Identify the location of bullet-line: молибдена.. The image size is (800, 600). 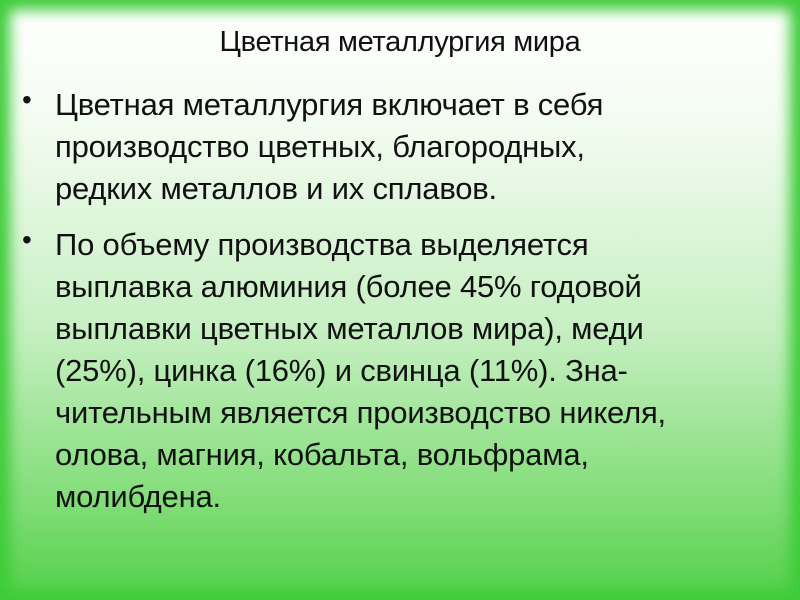
(138, 496).